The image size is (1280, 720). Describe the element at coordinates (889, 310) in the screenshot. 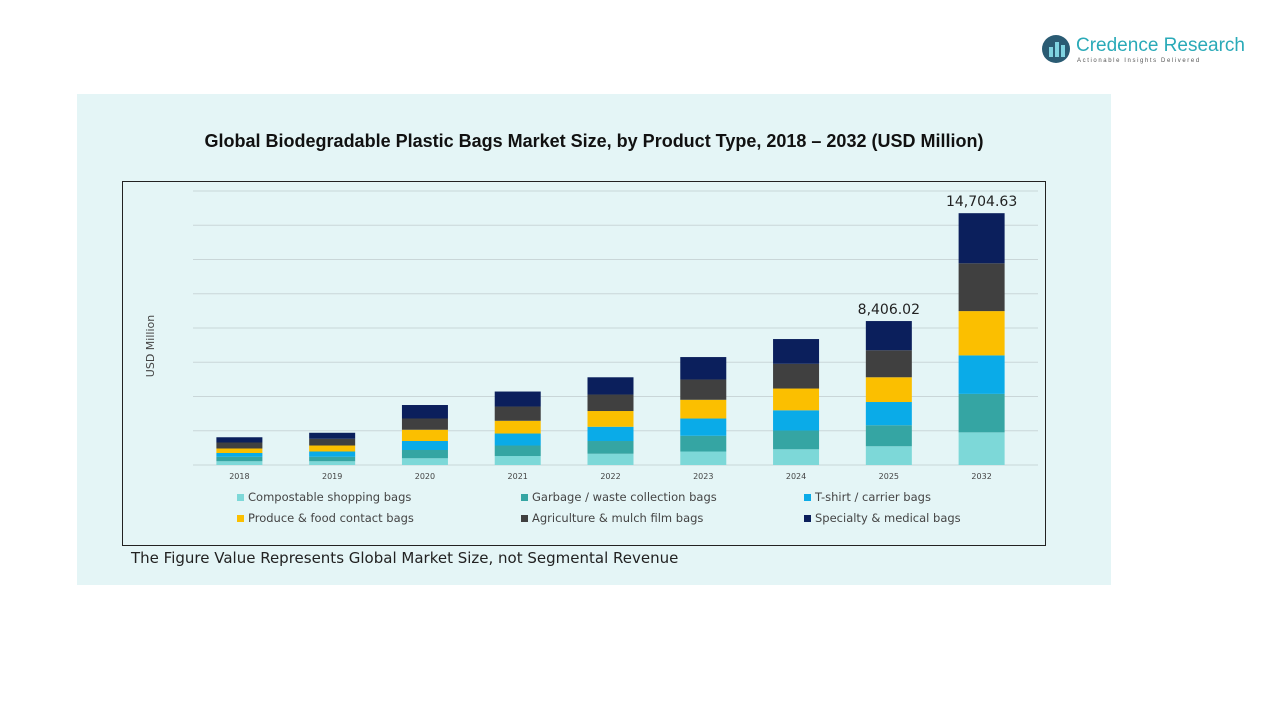

I see `data-label: 8,406.02` at that location.